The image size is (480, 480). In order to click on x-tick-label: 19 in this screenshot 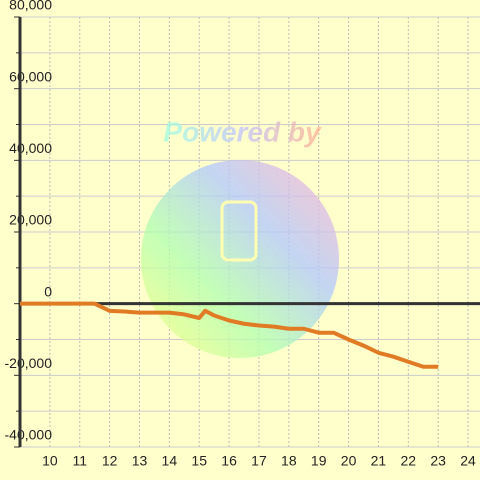, I will do `click(319, 461)`.